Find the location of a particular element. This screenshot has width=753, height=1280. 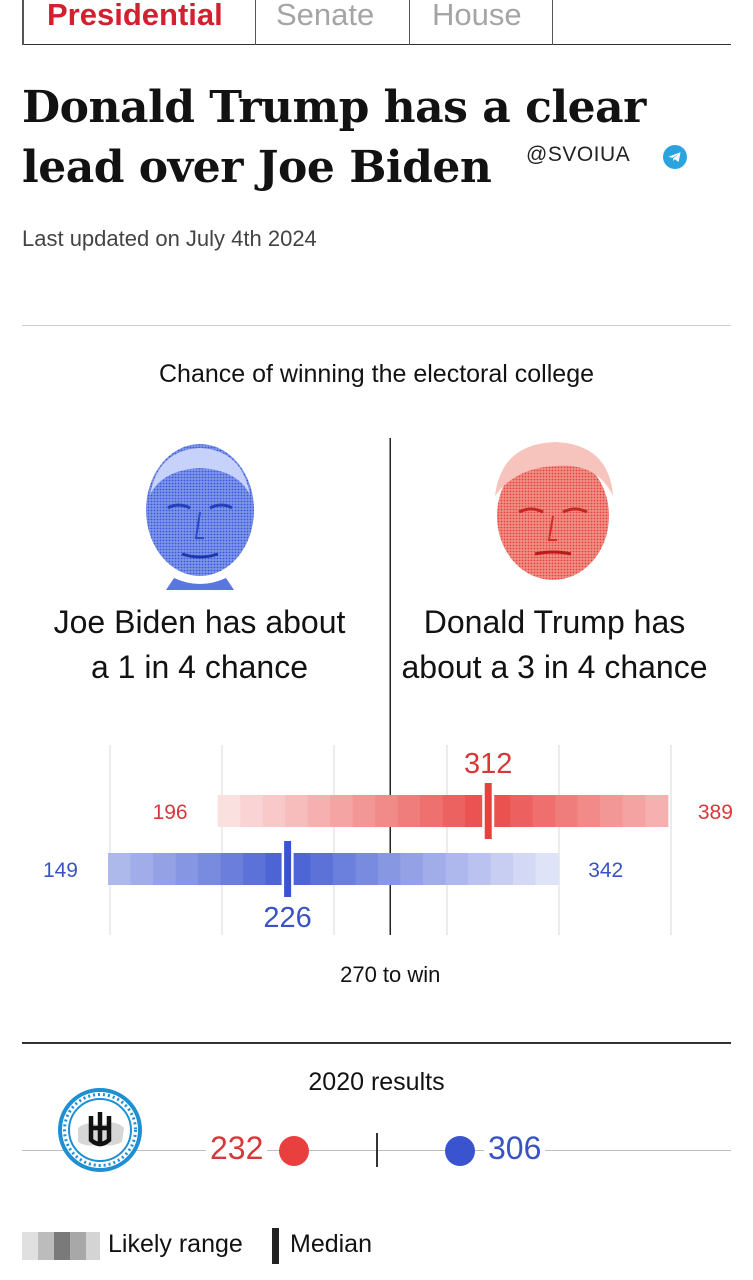

last-updated: Last updated on July 4th 2024 is located at coordinates (169, 238).